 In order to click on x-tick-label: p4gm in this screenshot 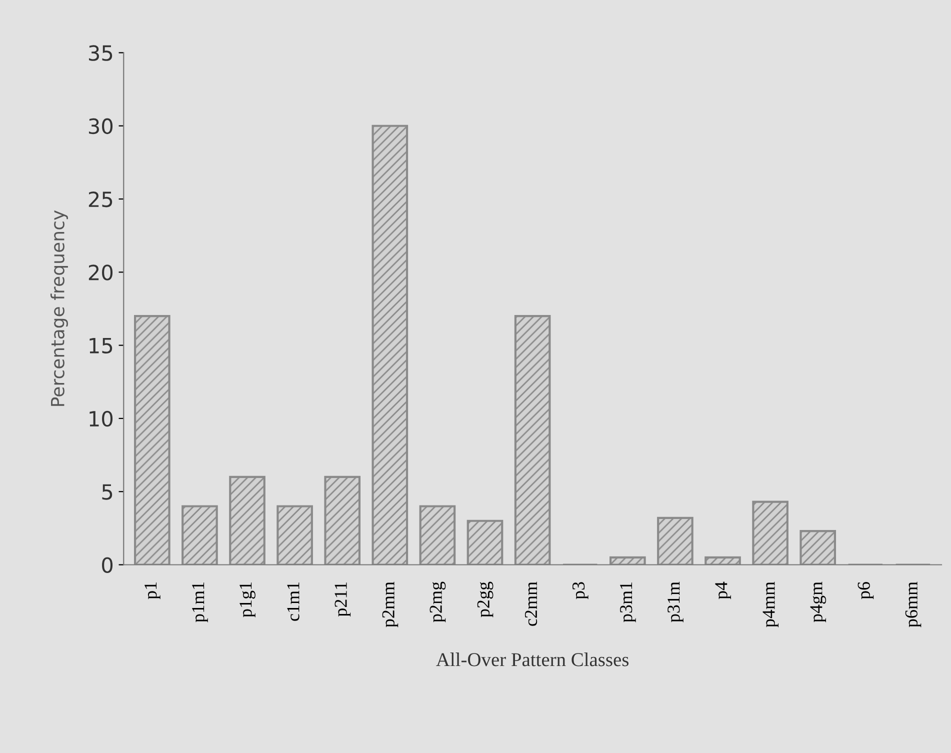, I will do `click(818, 602)`.